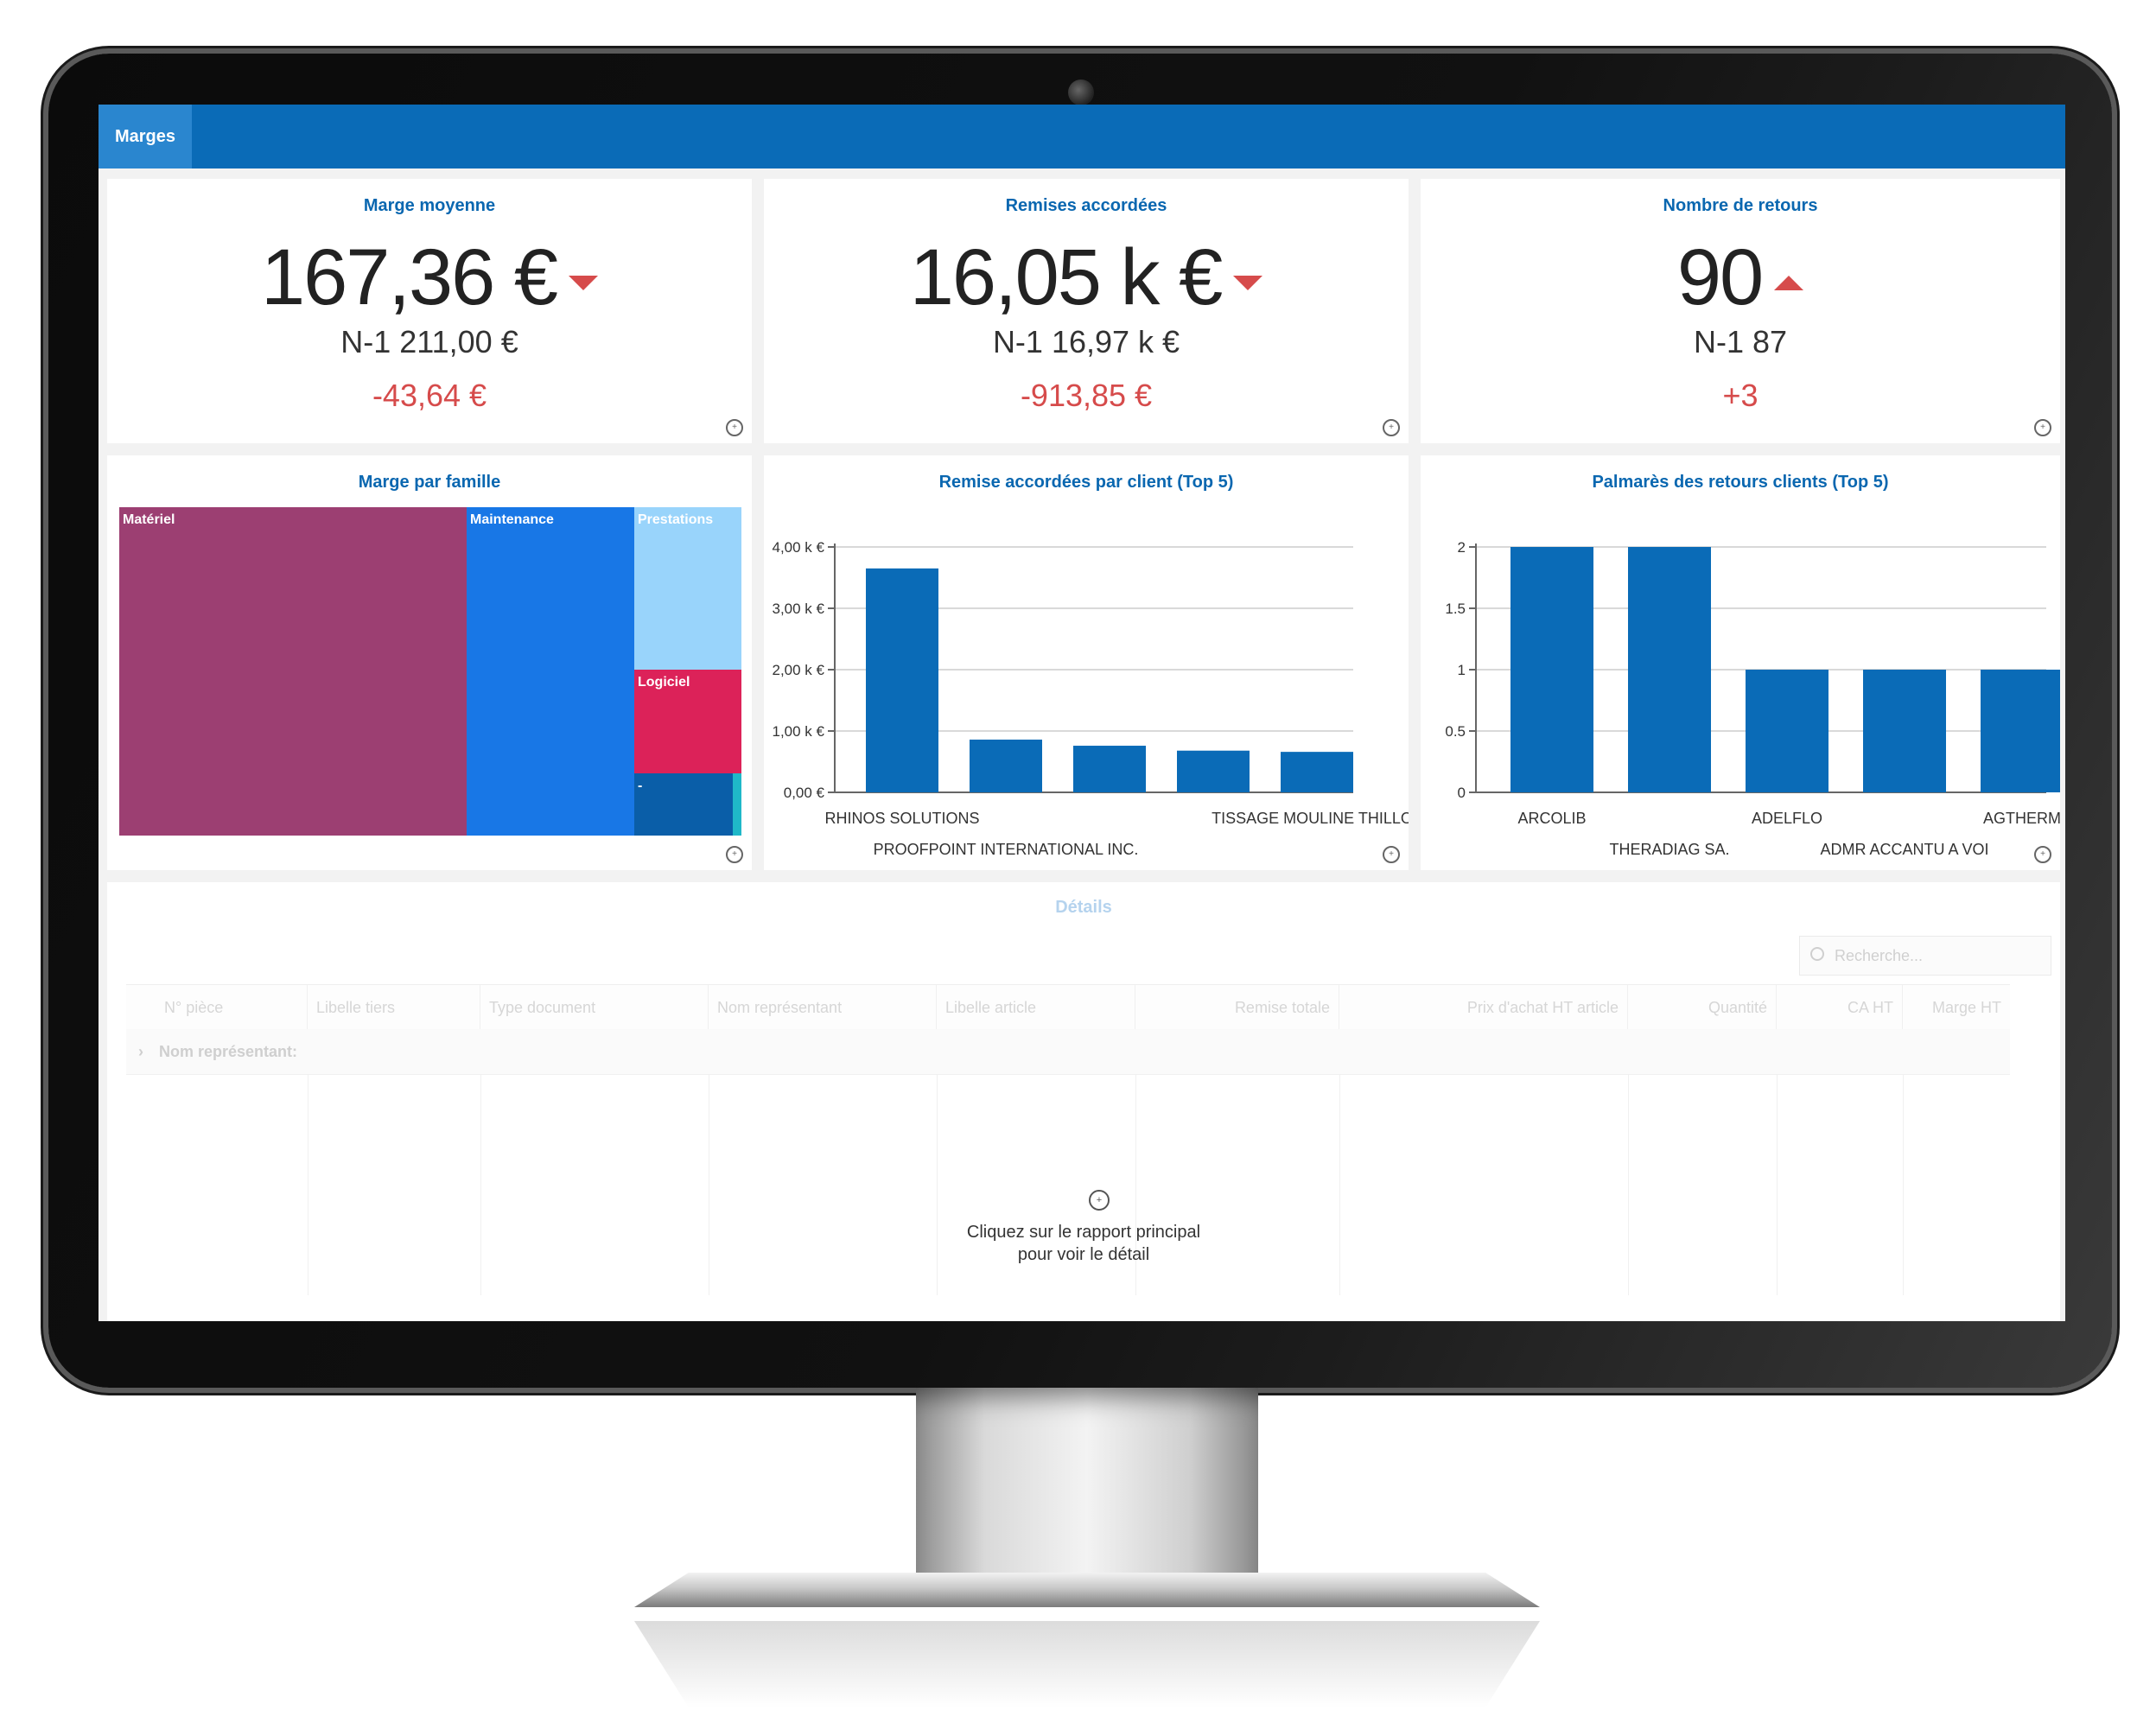 The image size is (2156, 1710). Describe the element at coordinates (1789, 283) in the screenshot. I see `trend-up-icon` at that location.